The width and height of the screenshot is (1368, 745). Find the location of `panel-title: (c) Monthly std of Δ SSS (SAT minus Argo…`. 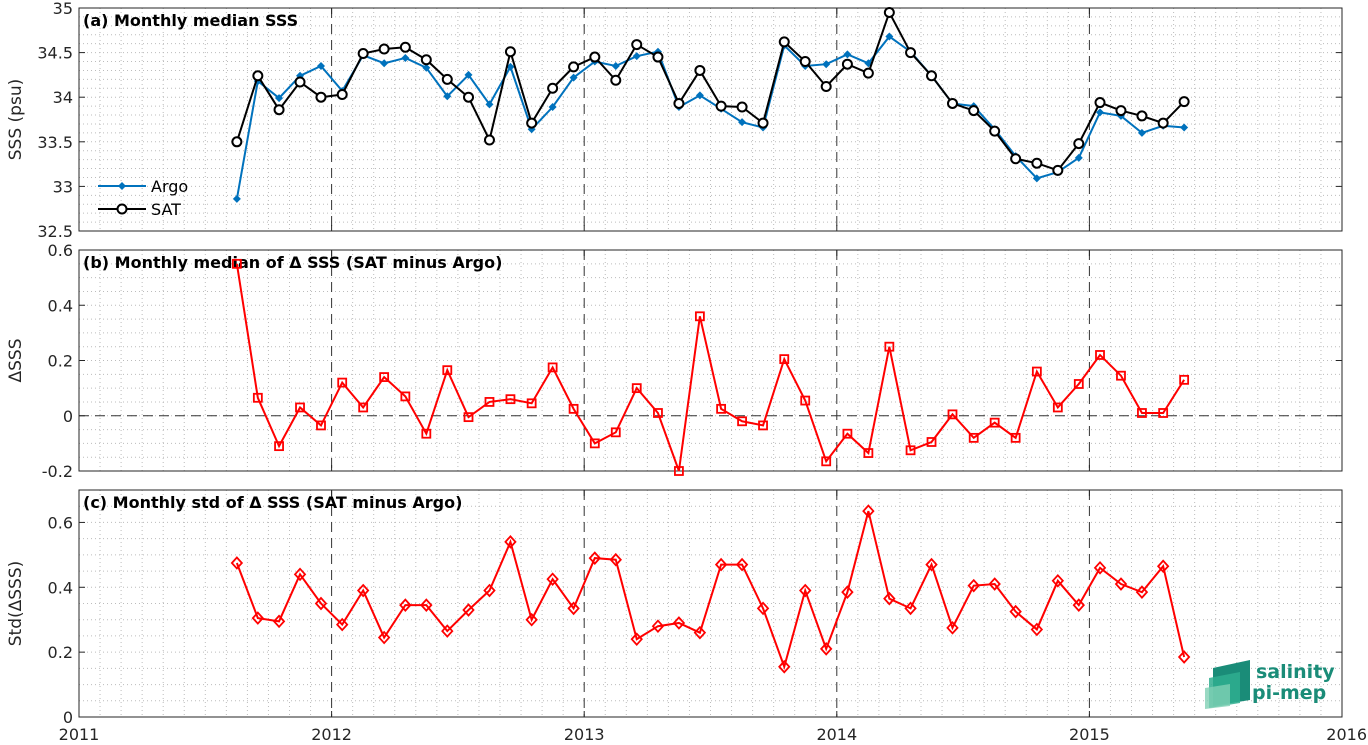

panel-title: (c) Monthly std of Δ SSS (SAT minus Argo… is located at coordinates (272, 502).